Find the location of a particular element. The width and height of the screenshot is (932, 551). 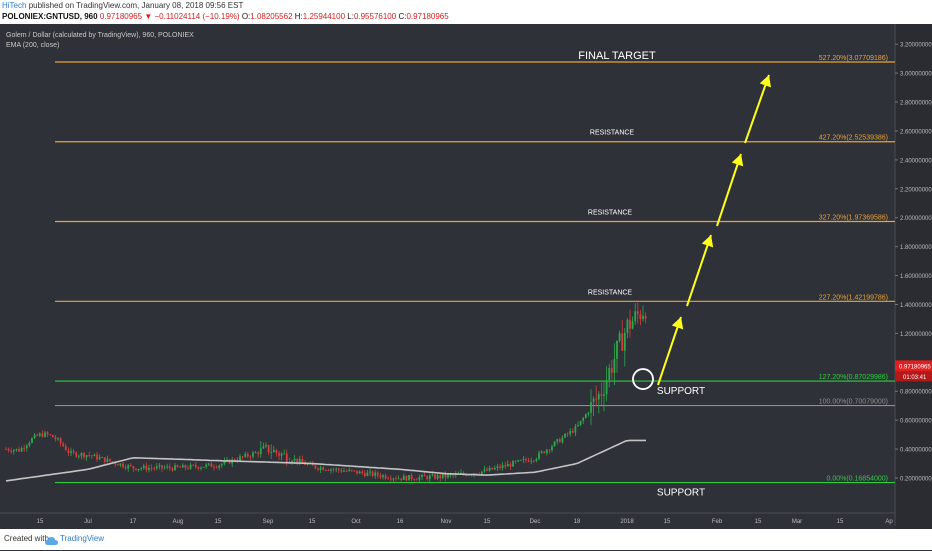

projection-arrow is located at coordinates (729, 190).